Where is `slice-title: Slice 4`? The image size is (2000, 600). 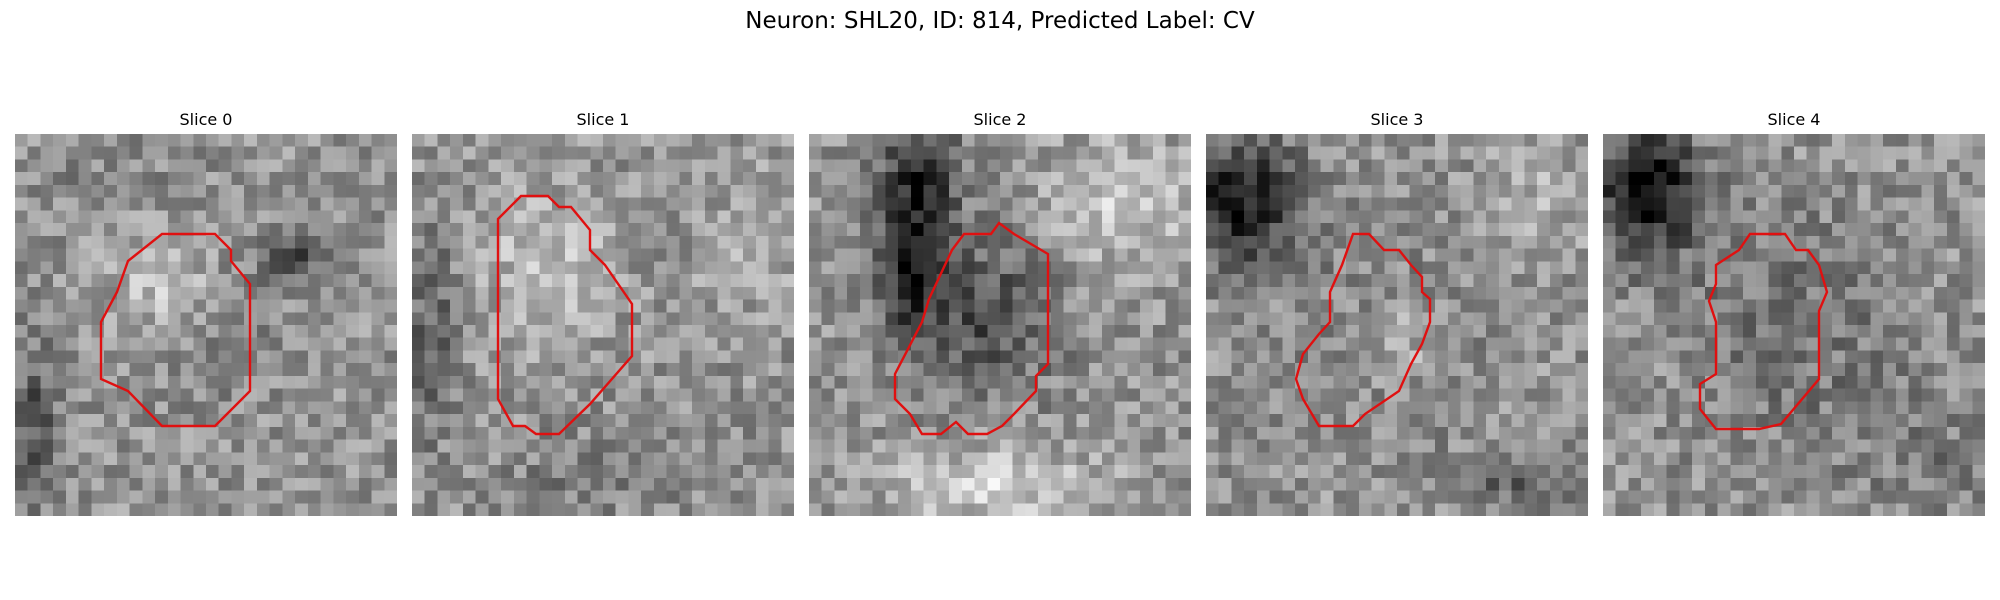
slice-title: Slice 4 is located at coordinates (1794, 119).